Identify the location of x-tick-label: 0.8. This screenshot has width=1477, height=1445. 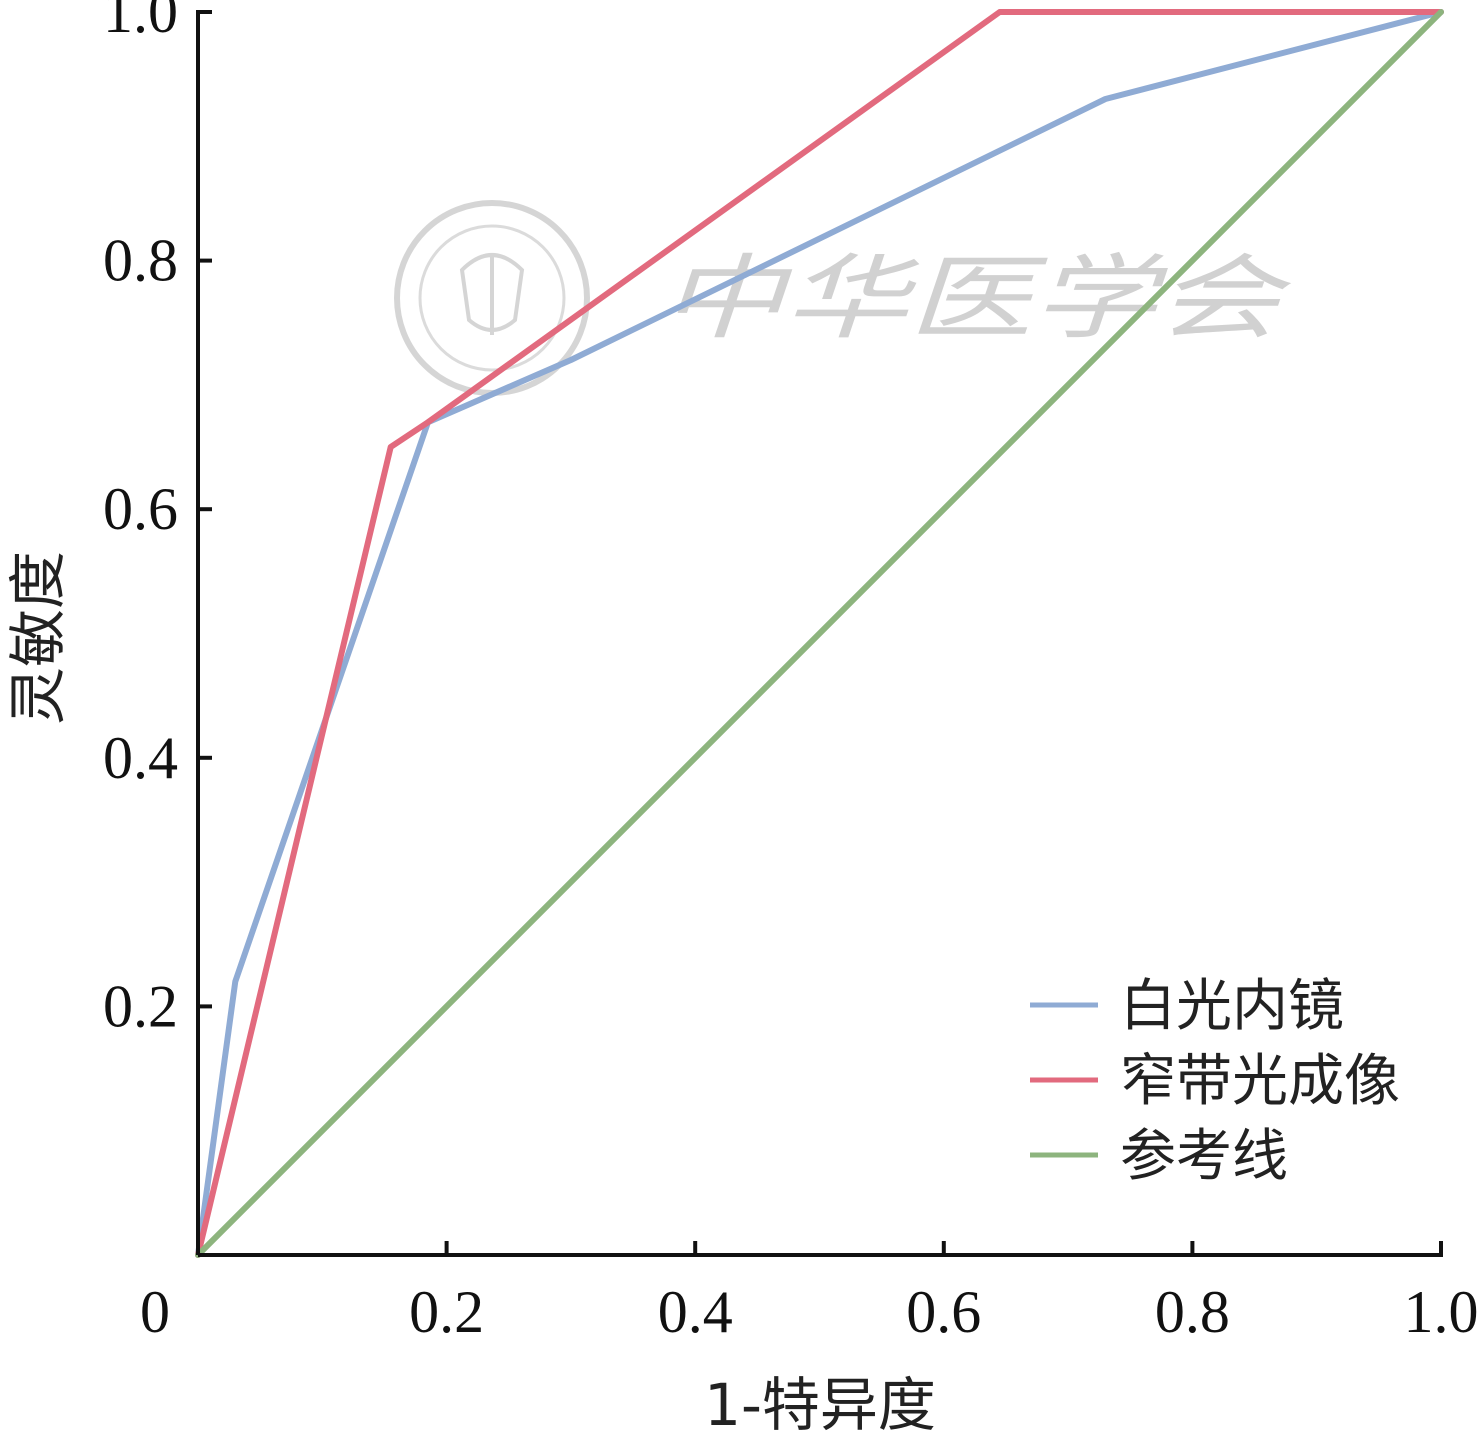
(1192, 1312).